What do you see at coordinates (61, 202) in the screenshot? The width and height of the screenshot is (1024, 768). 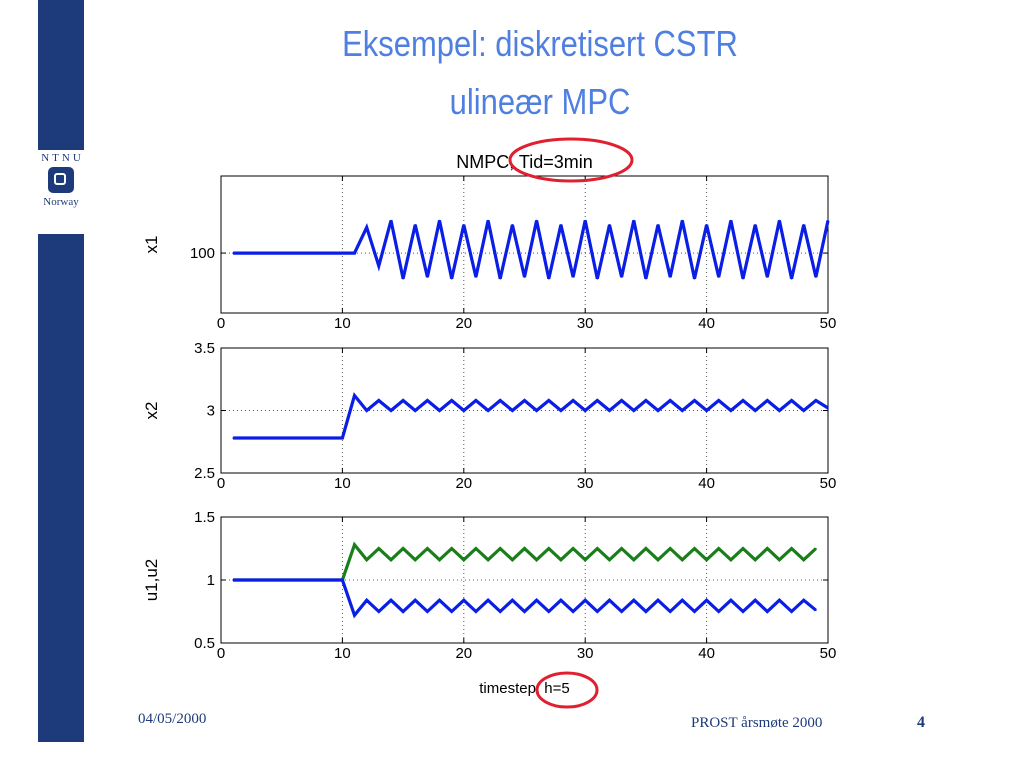 I see `logo-bottom-text: Norway` at bounding box center [61, 202].